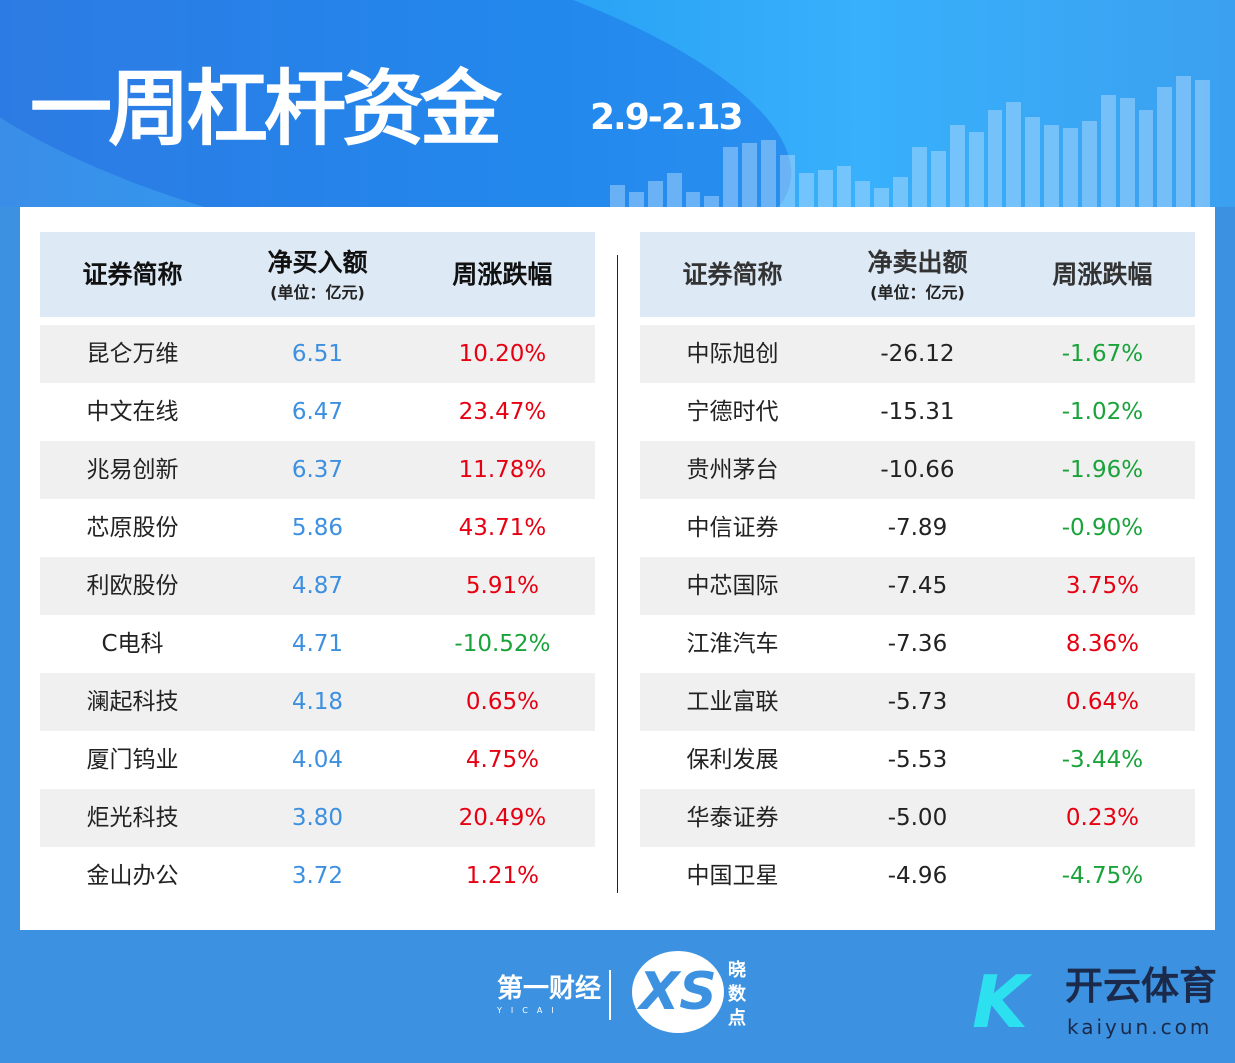  What do you see at coordinates (732, 702) in the screenshot?
I see `stock-name: 工业富联` at bounding box center [732, 702].